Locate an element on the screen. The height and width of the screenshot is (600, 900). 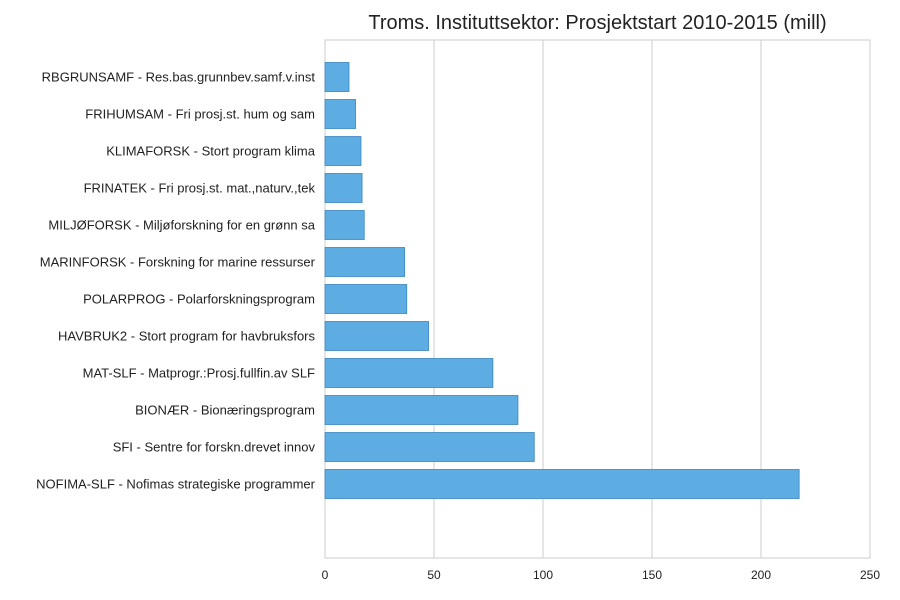
x-tick-label: 150 is located at coordinates (652, 575).